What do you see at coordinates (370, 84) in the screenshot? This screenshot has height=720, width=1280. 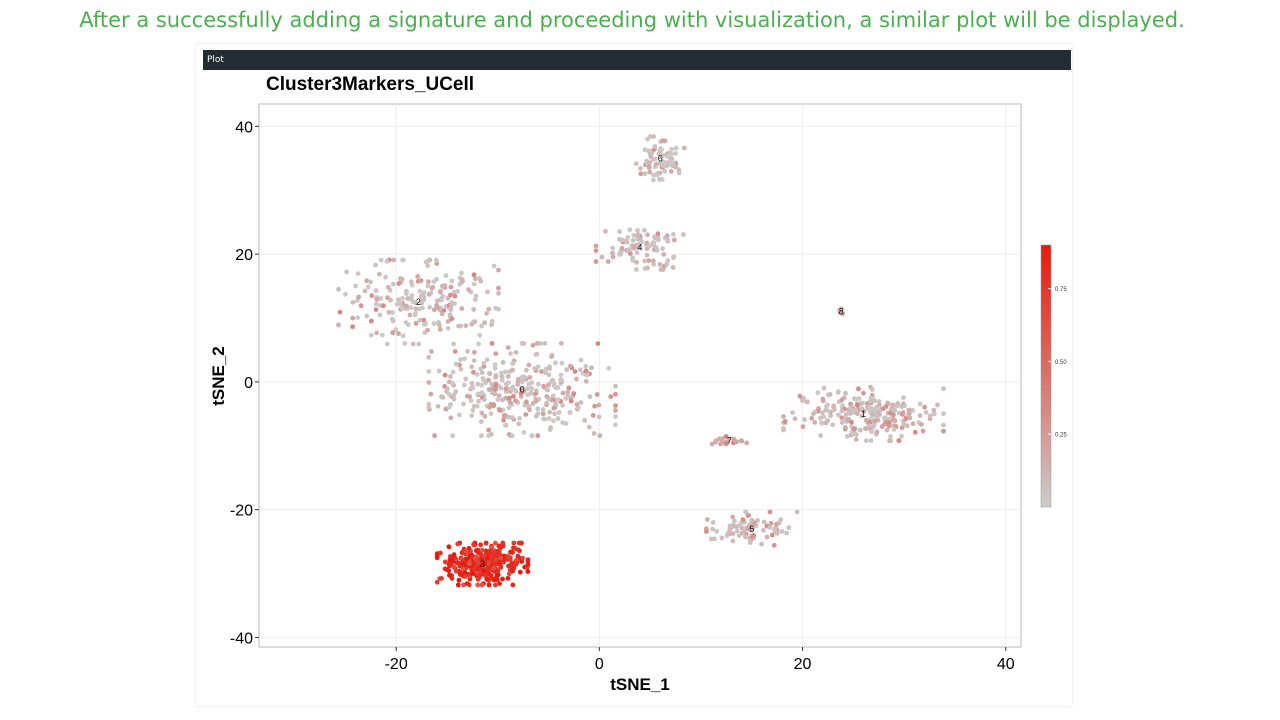 I see `chart-title: Cluster3Markers_UCell` at bounding box center [370, 84].